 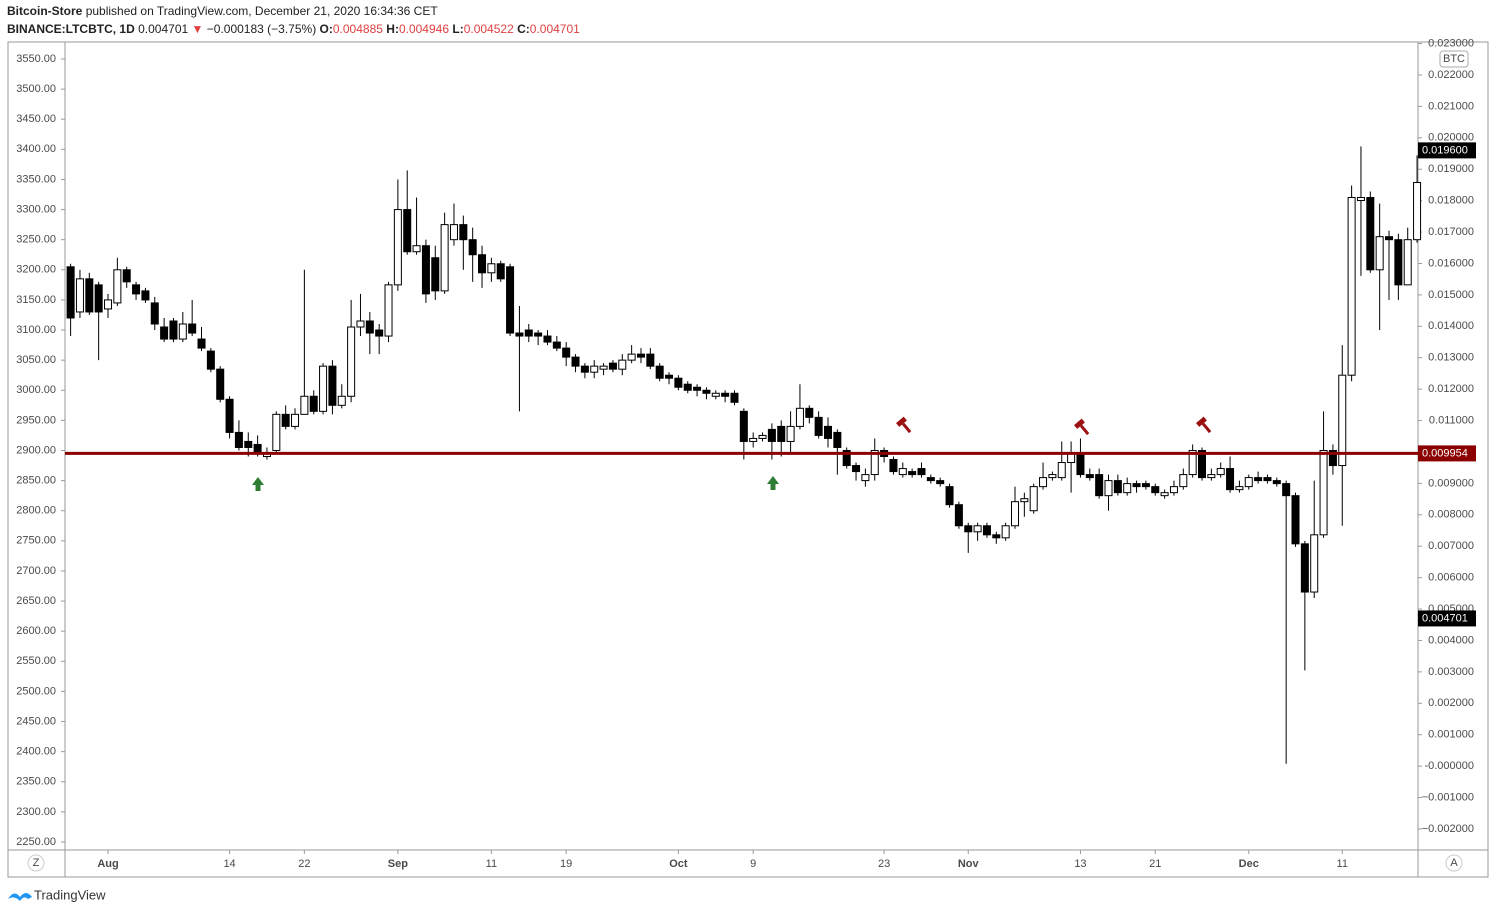 I want to click on y-tick-label: 3550.00, so click(x=36, y=59).